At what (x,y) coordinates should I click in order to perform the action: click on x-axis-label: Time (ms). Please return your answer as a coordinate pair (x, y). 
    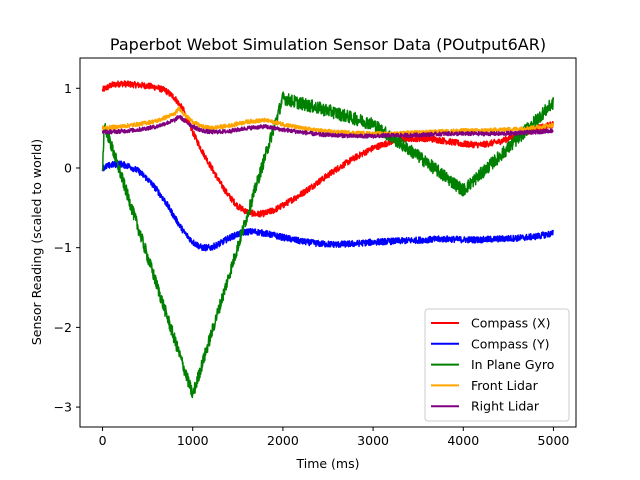
    Looking at the image, I should click on (327, 463).